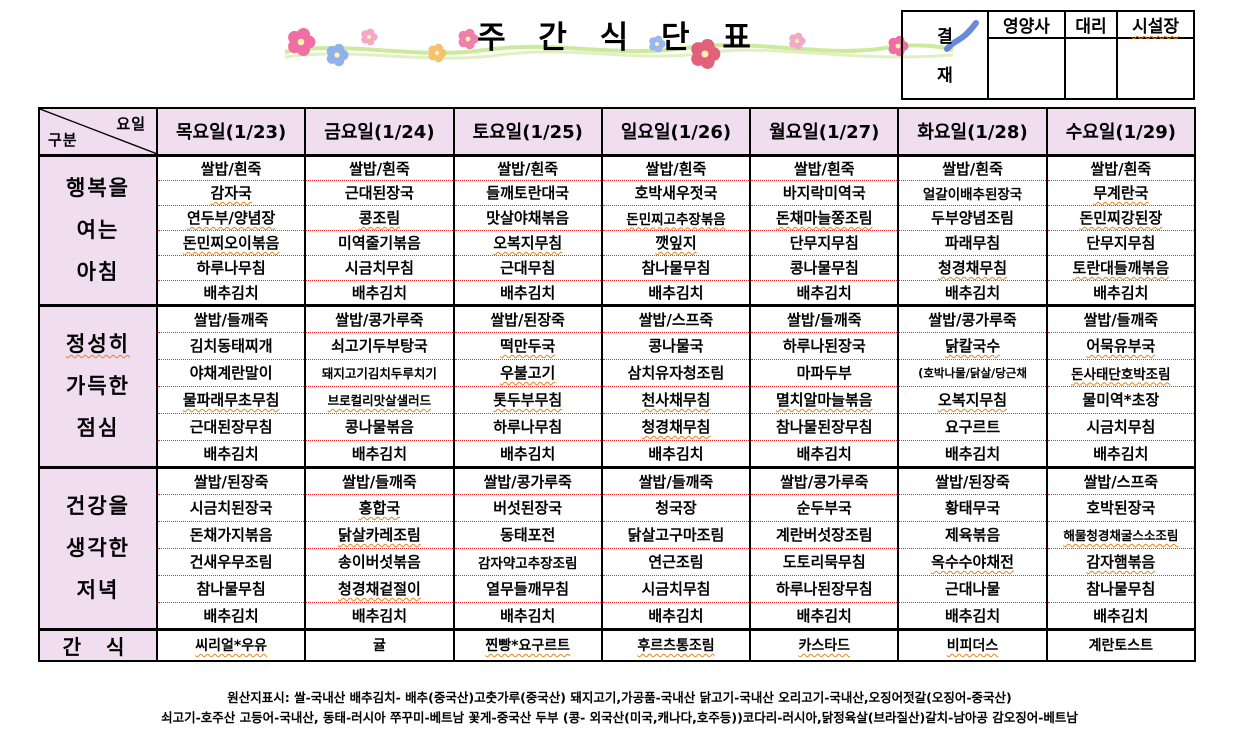 The width and height of the screenshot is (1239, 747). I want to click on snack-row: 간 식 씨리얼*우유 귤 찐빵*요구르트 후르츠통조림 카스타드 비피더스 계란토스트, so click(617, 644).